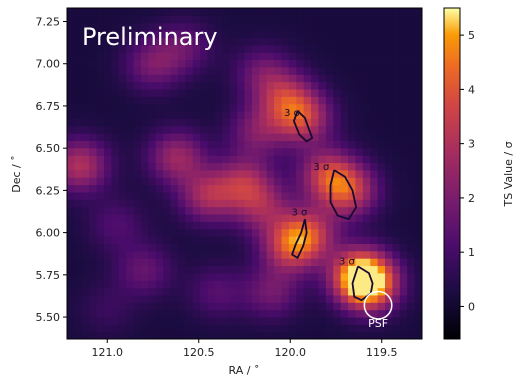  What do you see at coordinates (471, 198) in the screenshot?
I see `colorbar-tick-label: 2` at bounding box center [471, 198].